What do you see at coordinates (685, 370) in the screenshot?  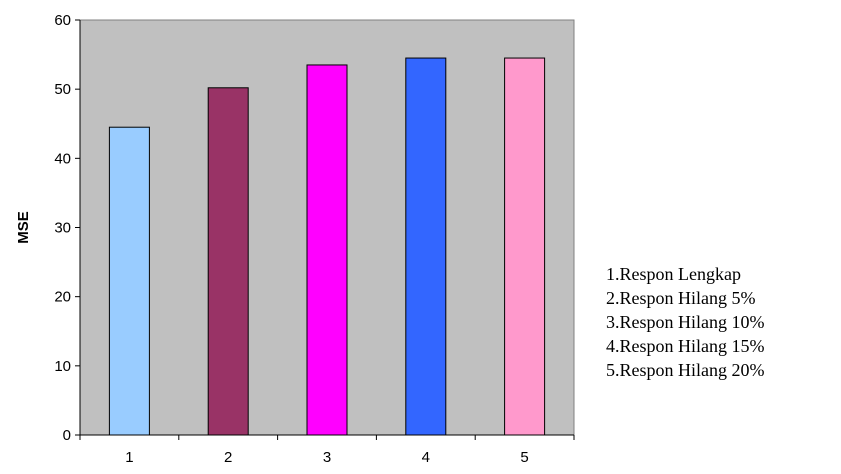 I see `legend-item: 5.Respon Hilang 20%` at bounding box center [685, 370].